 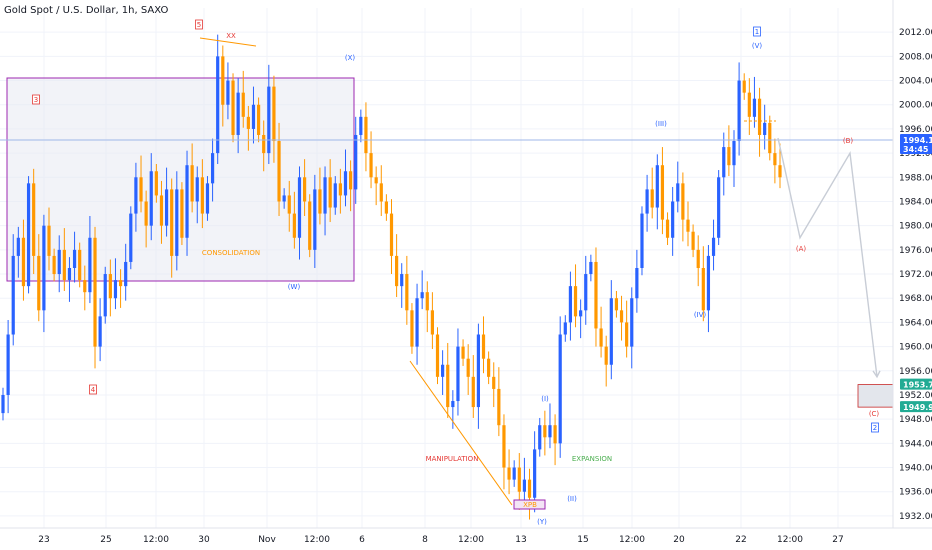 I want to click on y-tick-label: 2004.00, so click(x=915, y=82).